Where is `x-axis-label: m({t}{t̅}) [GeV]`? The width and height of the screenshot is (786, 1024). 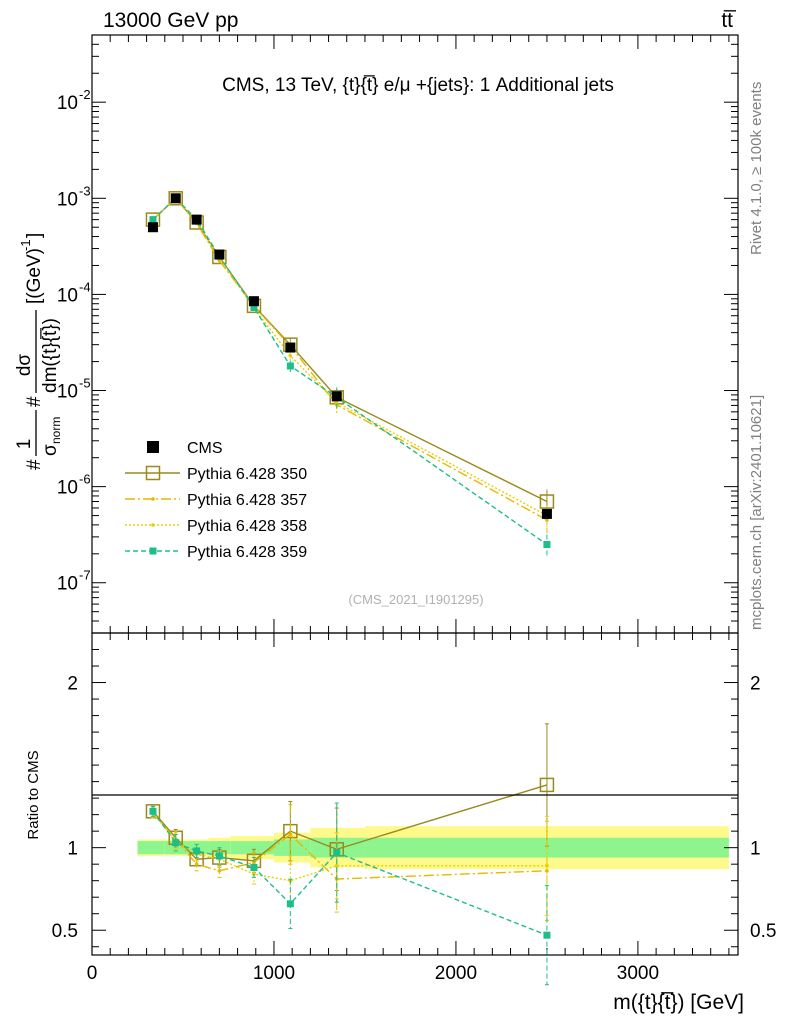
x-axis-label: m({t}{t̅}) [GeV] is located at coordinates (678, 1002).